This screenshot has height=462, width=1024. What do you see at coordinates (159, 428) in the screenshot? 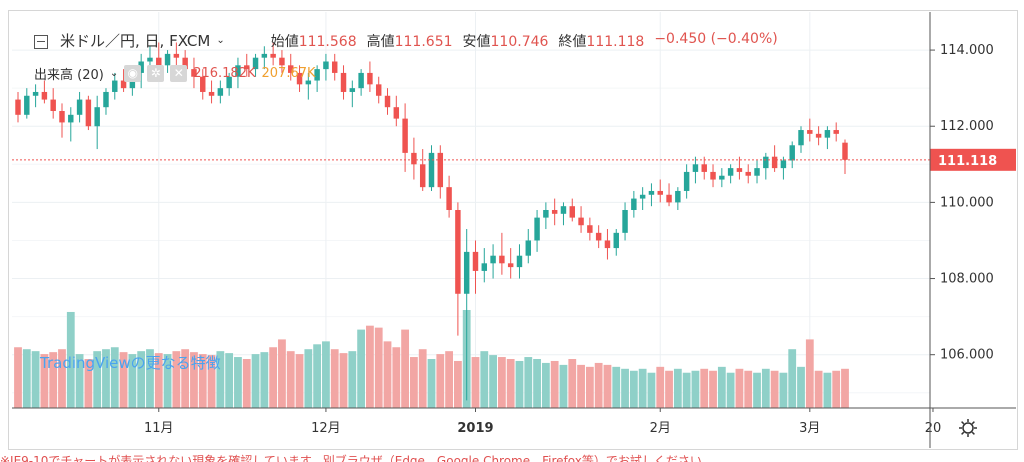
I see `x-tick-label: 11月` at bounding box center [159, 428].